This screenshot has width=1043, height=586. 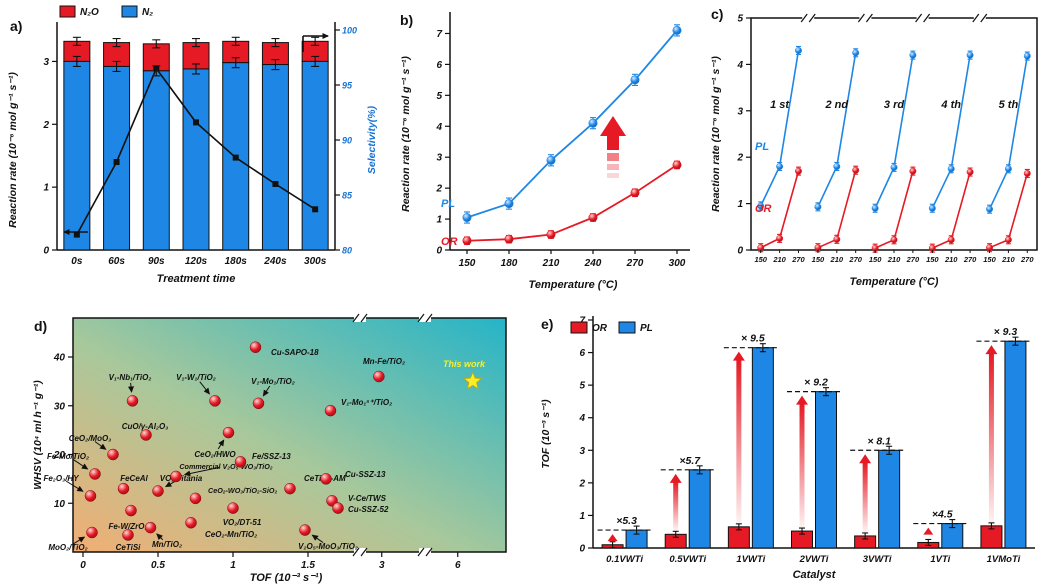 What do you see at coordinates (600, 328) in the screenshot?
I see `legend-label-or: OR` at bounding box center [600, 328].